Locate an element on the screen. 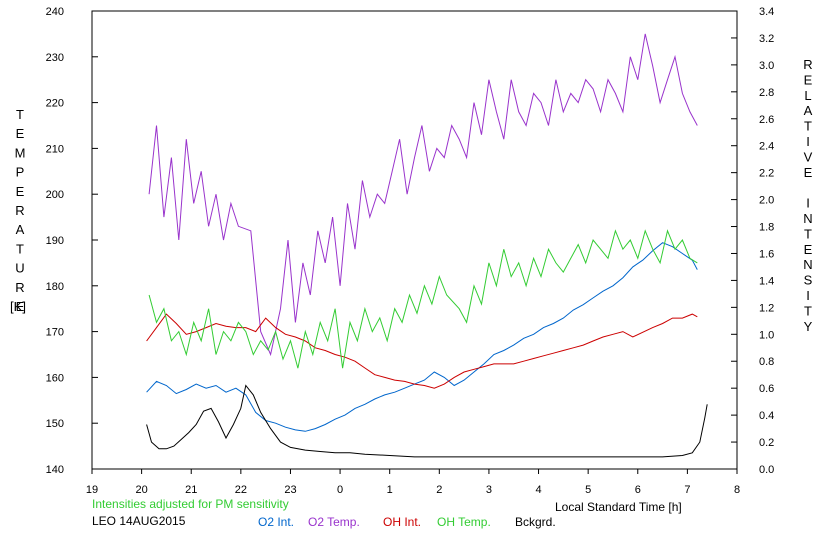 Image resolution: width=828 pixels, height=535 pixels. x-tick-label: 23 is located at coordinates (290, 490).